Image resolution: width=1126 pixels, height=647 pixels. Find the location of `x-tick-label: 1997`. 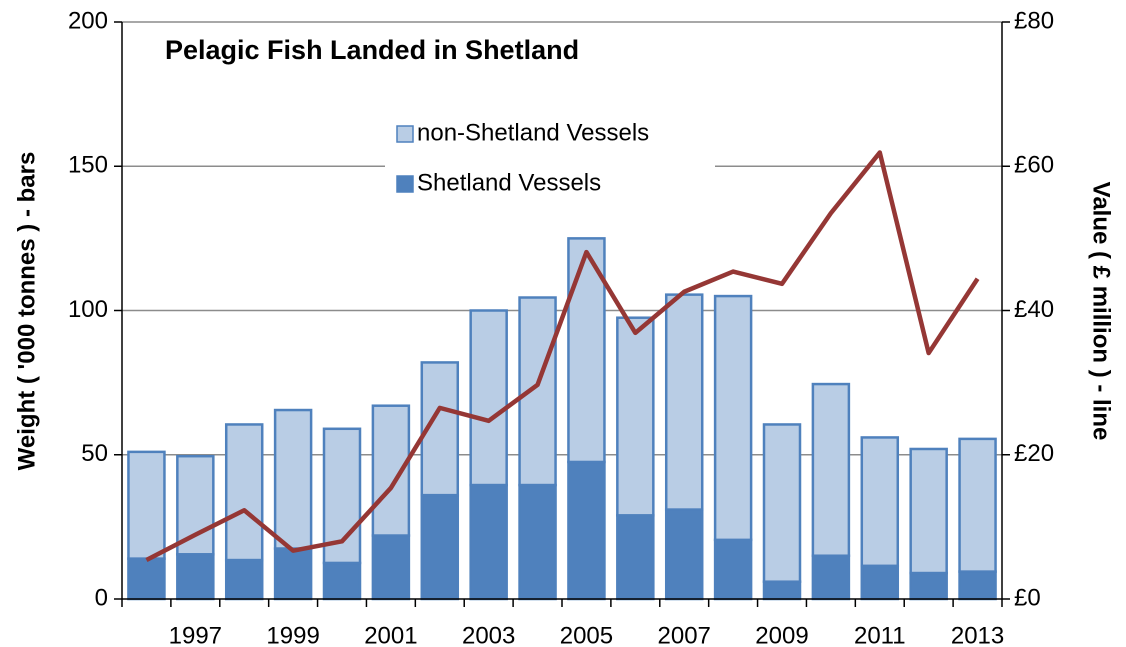

x-tick-label: 1997 is located at coordinates (195, 634).